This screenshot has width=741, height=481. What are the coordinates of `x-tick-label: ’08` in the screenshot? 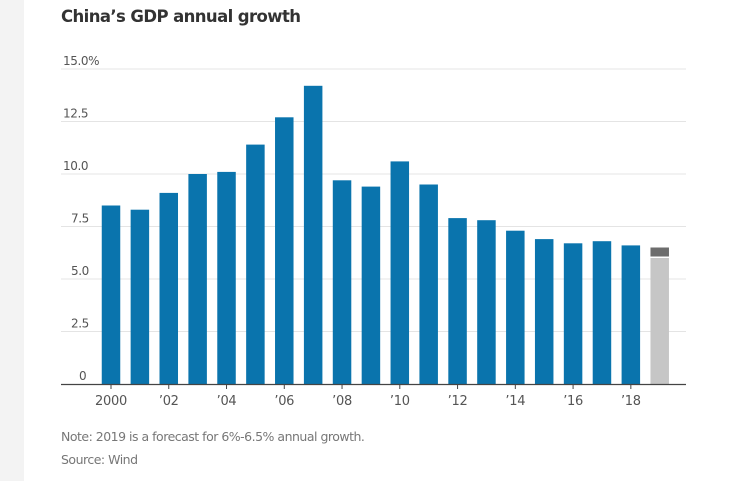 It's located at (342, 401).